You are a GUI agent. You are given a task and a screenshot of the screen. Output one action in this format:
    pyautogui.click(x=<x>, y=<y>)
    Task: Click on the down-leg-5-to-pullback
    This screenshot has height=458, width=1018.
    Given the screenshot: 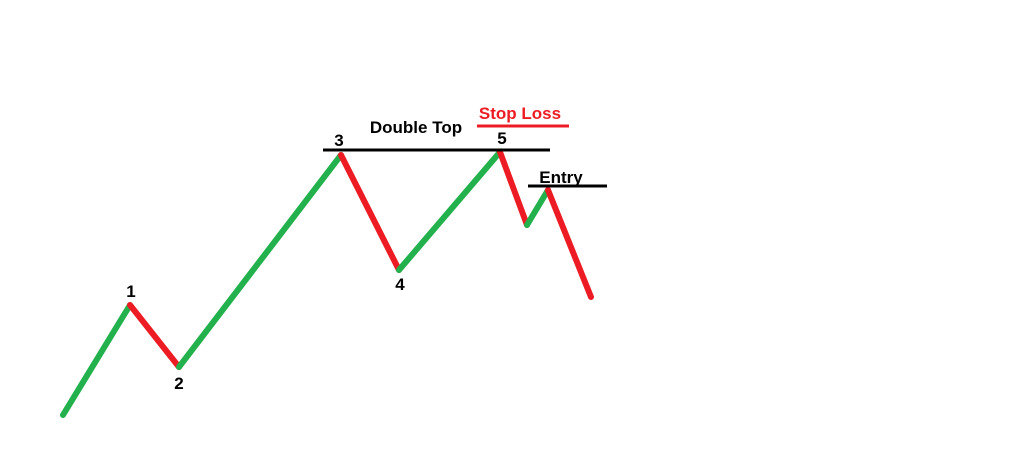 What is the action you would take?
    pyautogui.click(x=513, y=188)
    